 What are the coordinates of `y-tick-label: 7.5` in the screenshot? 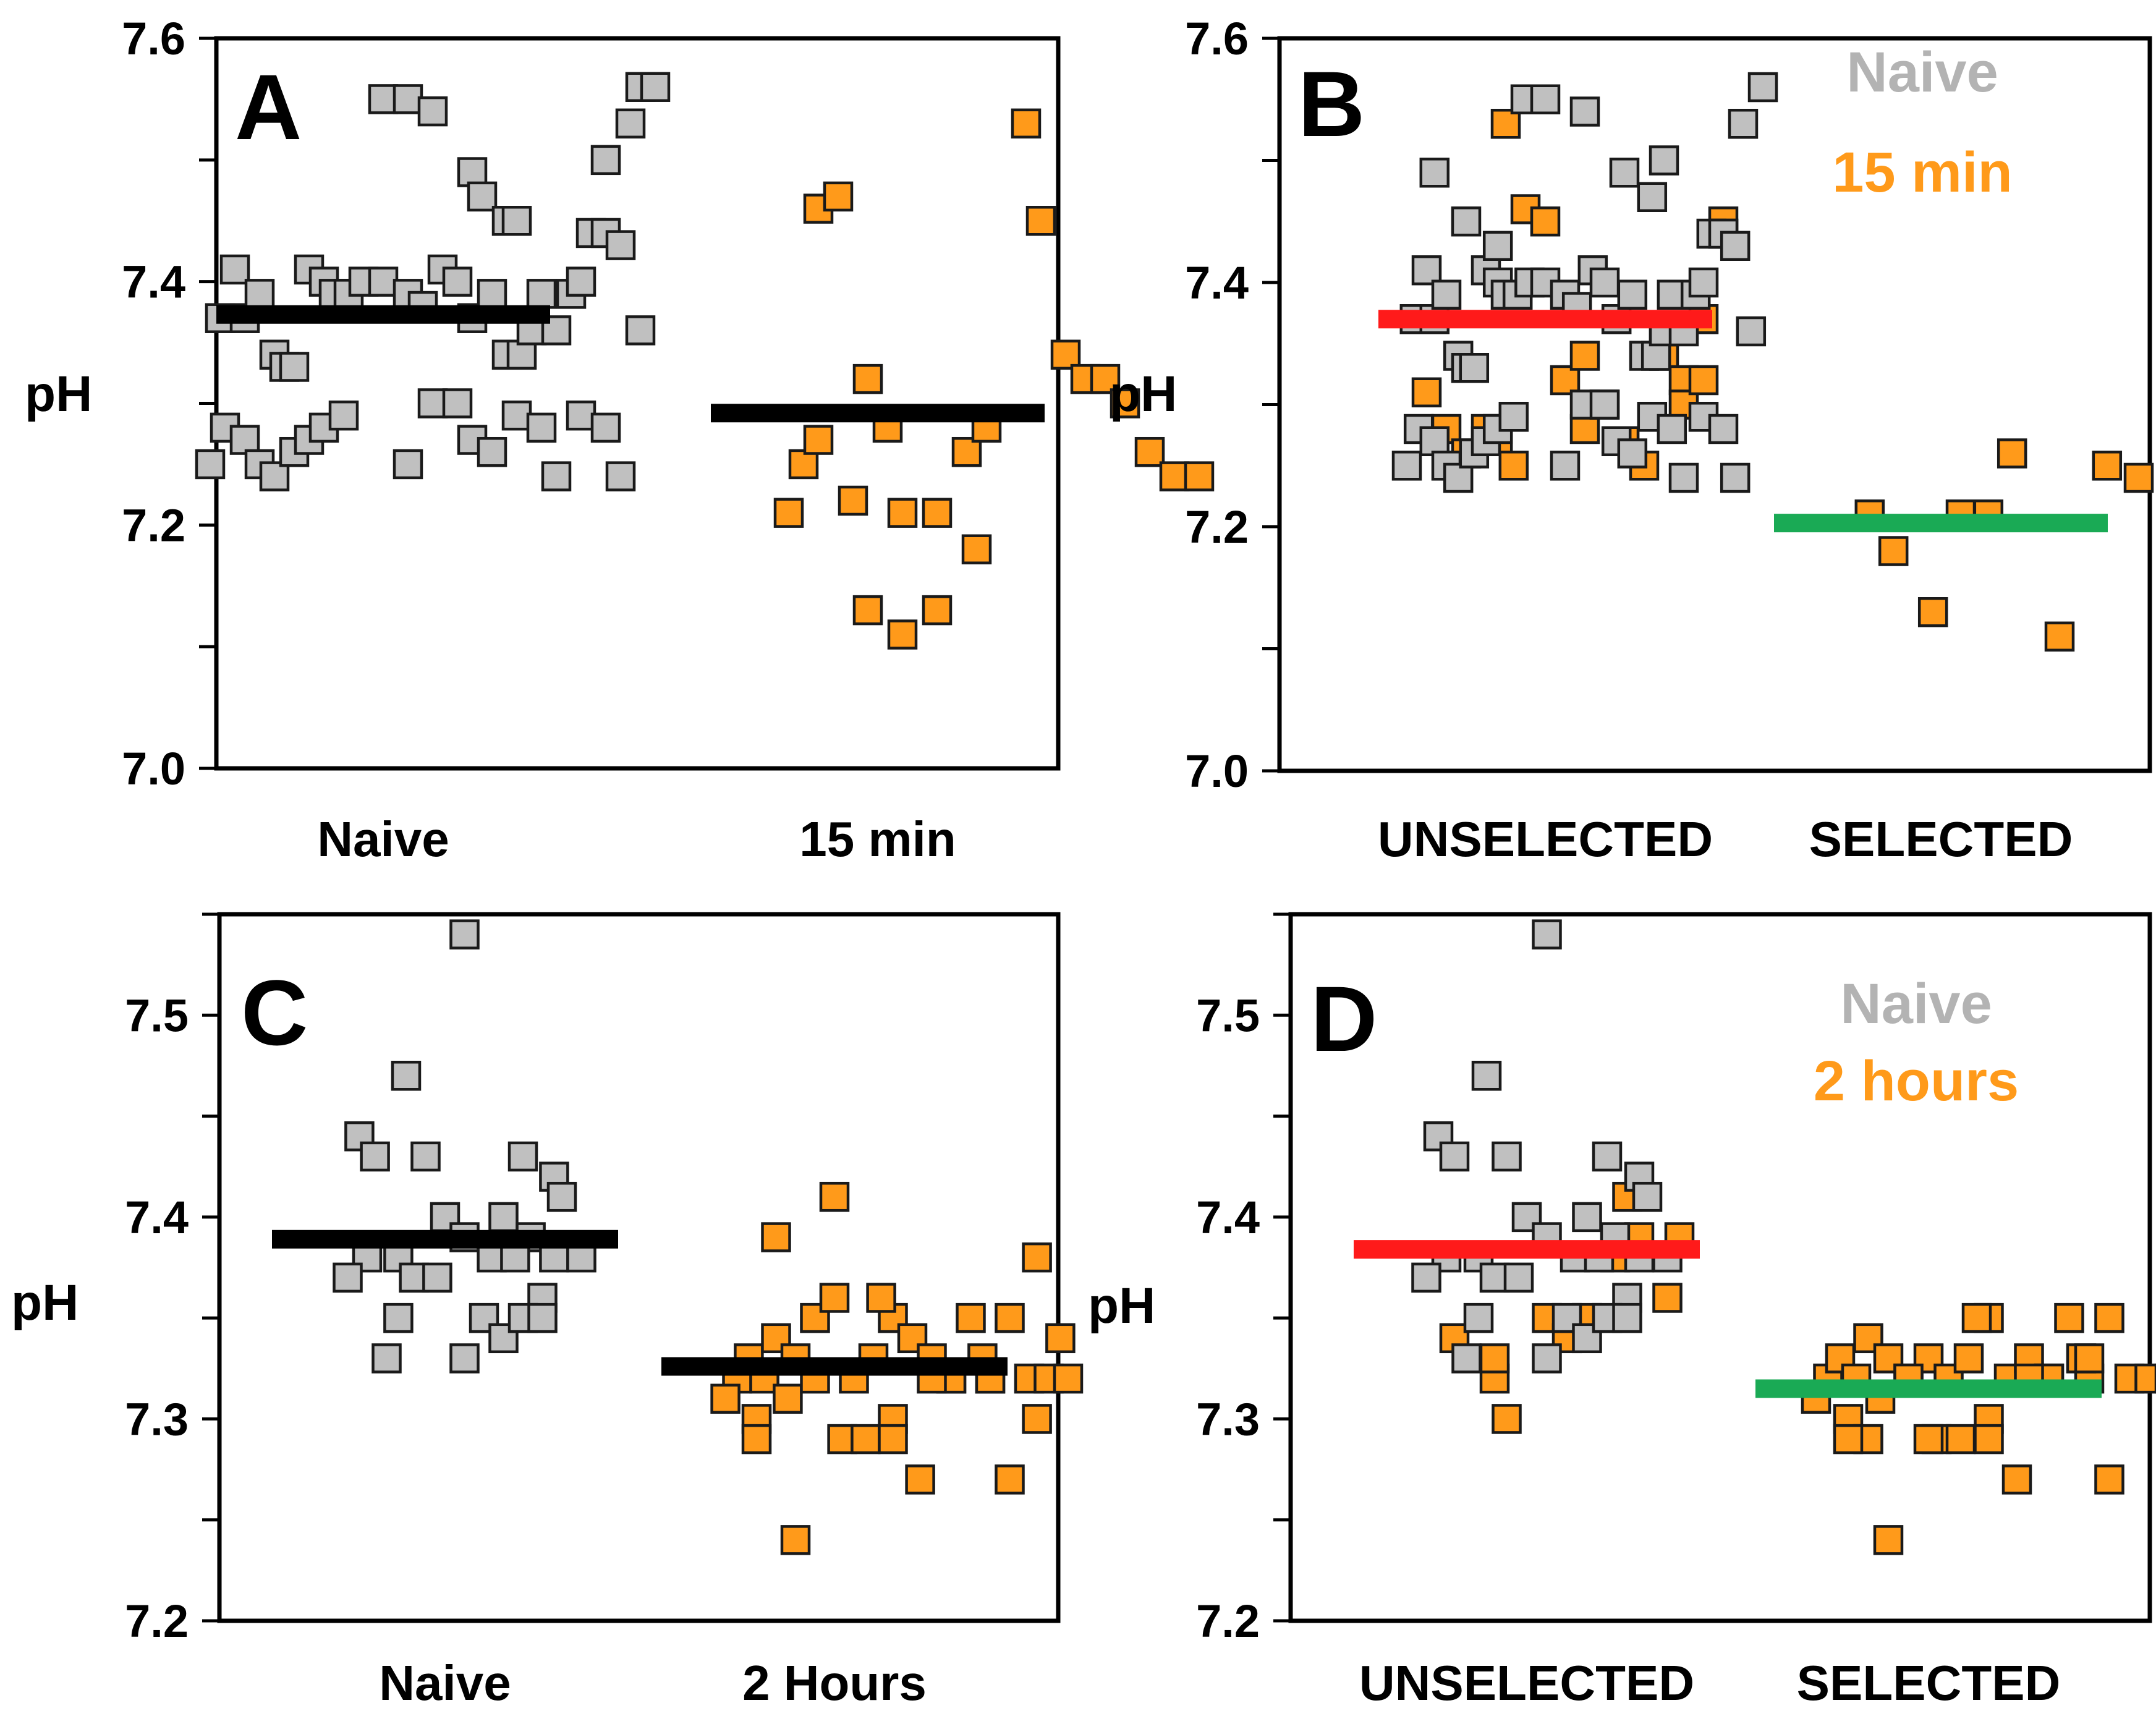 It's located at (1228, 1015).